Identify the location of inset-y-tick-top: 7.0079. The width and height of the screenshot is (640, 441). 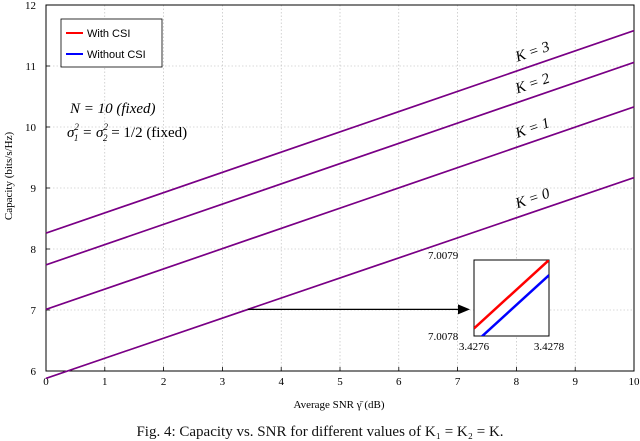
(443, 256).